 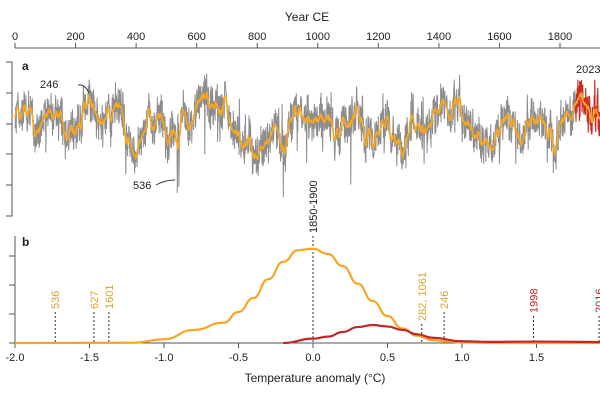 What do you see at coordinates (439, 37) in the screenshot?
I see `x-tick-label: 1400` at bounding box center [439, 37].